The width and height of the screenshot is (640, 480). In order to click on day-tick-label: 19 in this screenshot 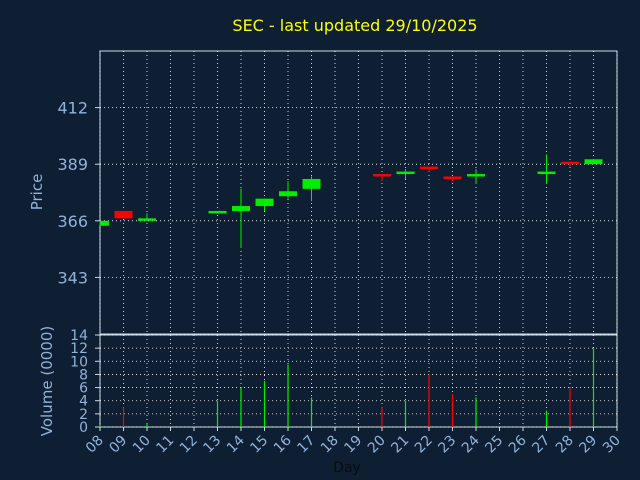, I will do `click(353, 445)`.